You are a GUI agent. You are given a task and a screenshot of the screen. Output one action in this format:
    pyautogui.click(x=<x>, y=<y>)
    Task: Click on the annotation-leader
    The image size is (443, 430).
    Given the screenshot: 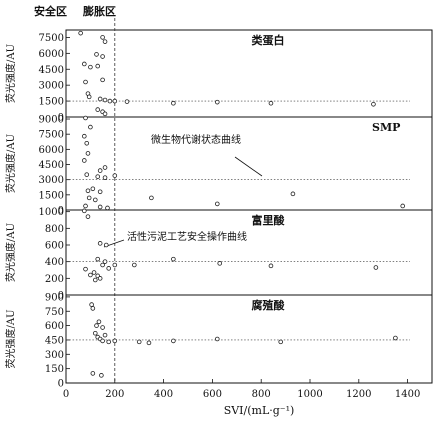 What is the action you would take?
    pyautogui.click(x=248, y=166)
    